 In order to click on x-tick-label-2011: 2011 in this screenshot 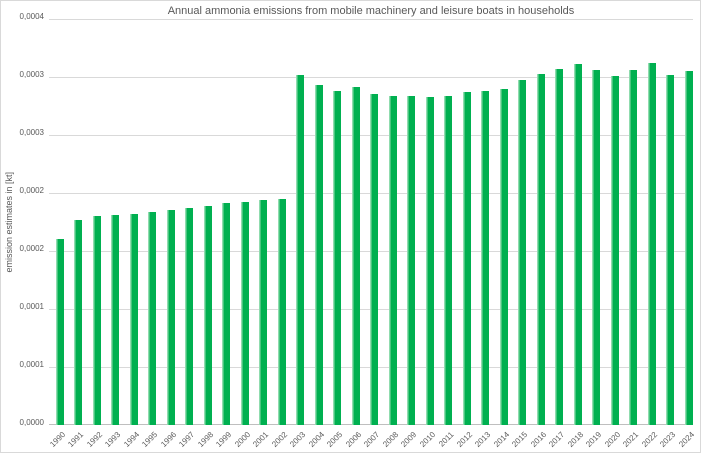, I will do `click(446, 439)`.